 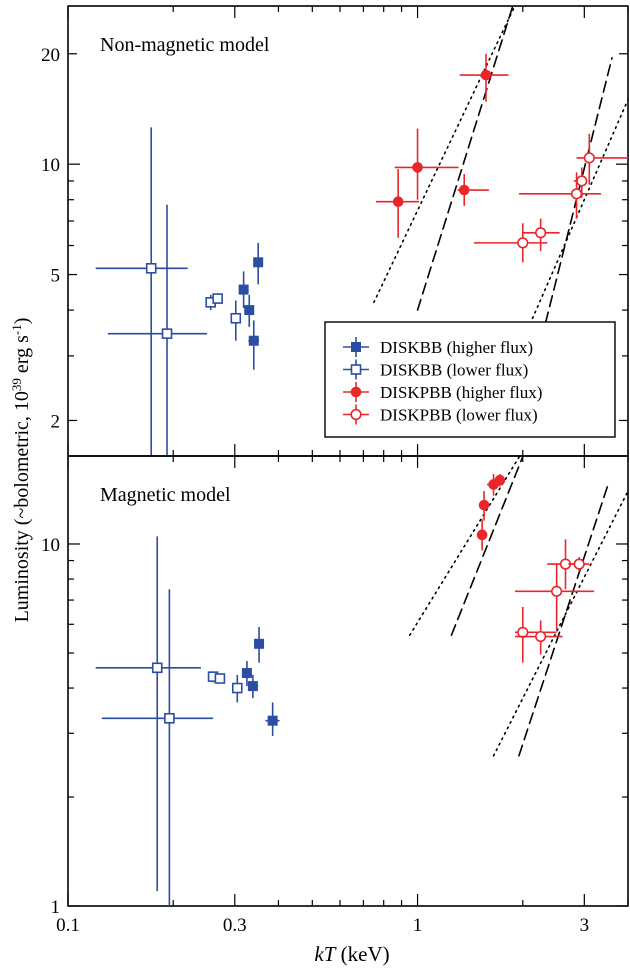 What do you see at coordinates (56, 276) in the screenshot?
I see `y-tick-label: 5` at bounding box center [56, 276].